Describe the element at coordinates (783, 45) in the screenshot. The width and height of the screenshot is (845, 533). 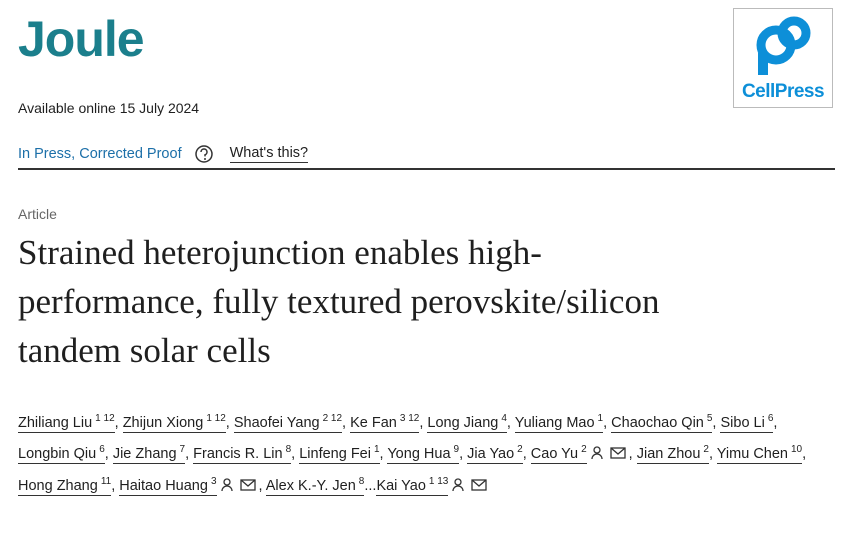
I see `logo-mark` at that location.